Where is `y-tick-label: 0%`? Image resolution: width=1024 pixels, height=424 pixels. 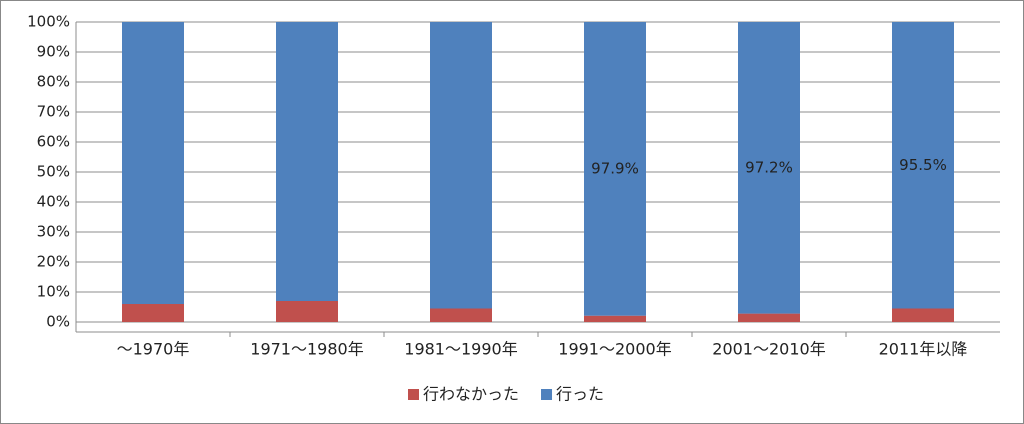 y-tick-label: 0% is located at coordinates (58, 322).